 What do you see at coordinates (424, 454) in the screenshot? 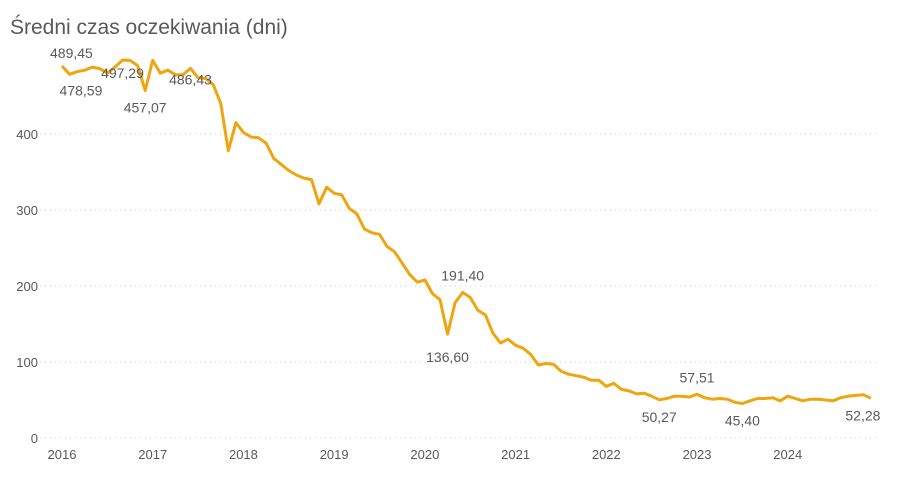
I see `x-tick-label: 2020` at bounding box center [424, 454].